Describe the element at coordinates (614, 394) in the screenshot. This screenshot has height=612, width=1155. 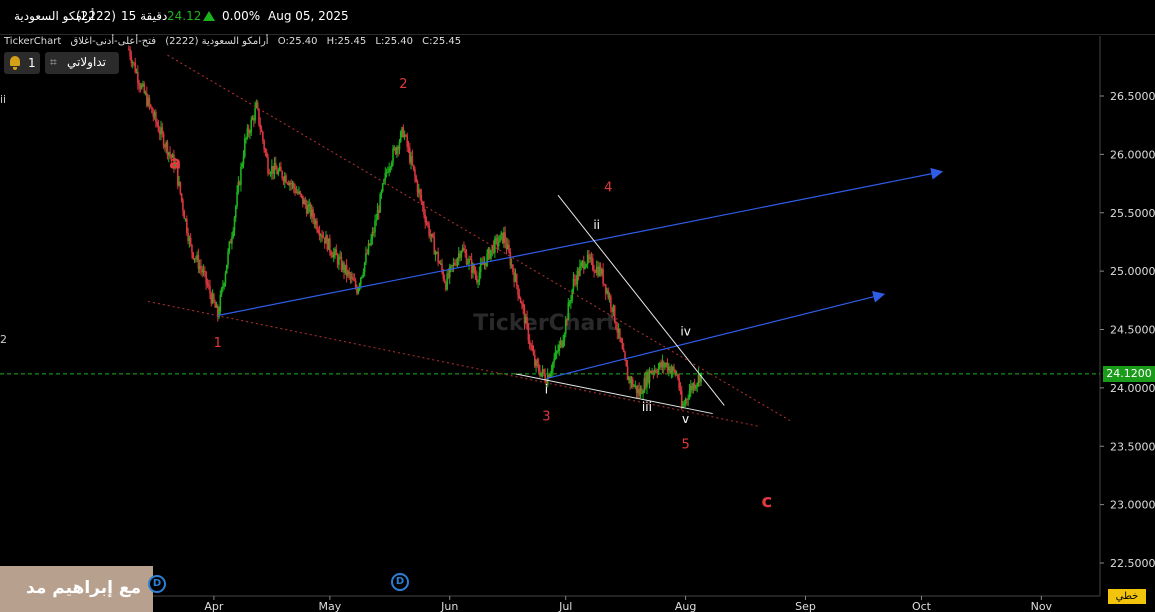
I see `wedge-line` at that location.